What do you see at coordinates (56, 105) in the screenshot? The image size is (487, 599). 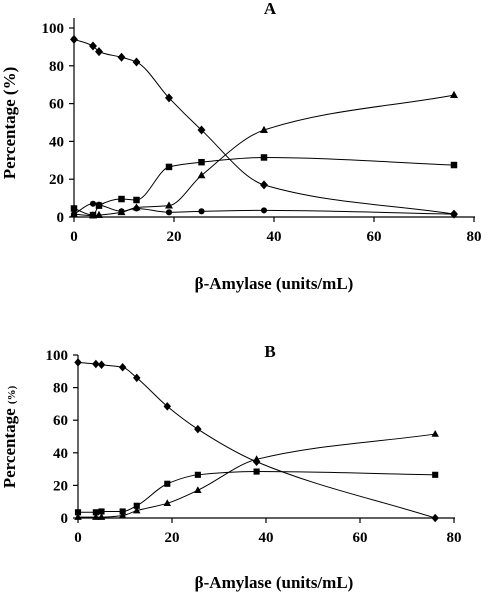 I see `y-tick-label-a: 60` at bounding box center [56, 105].